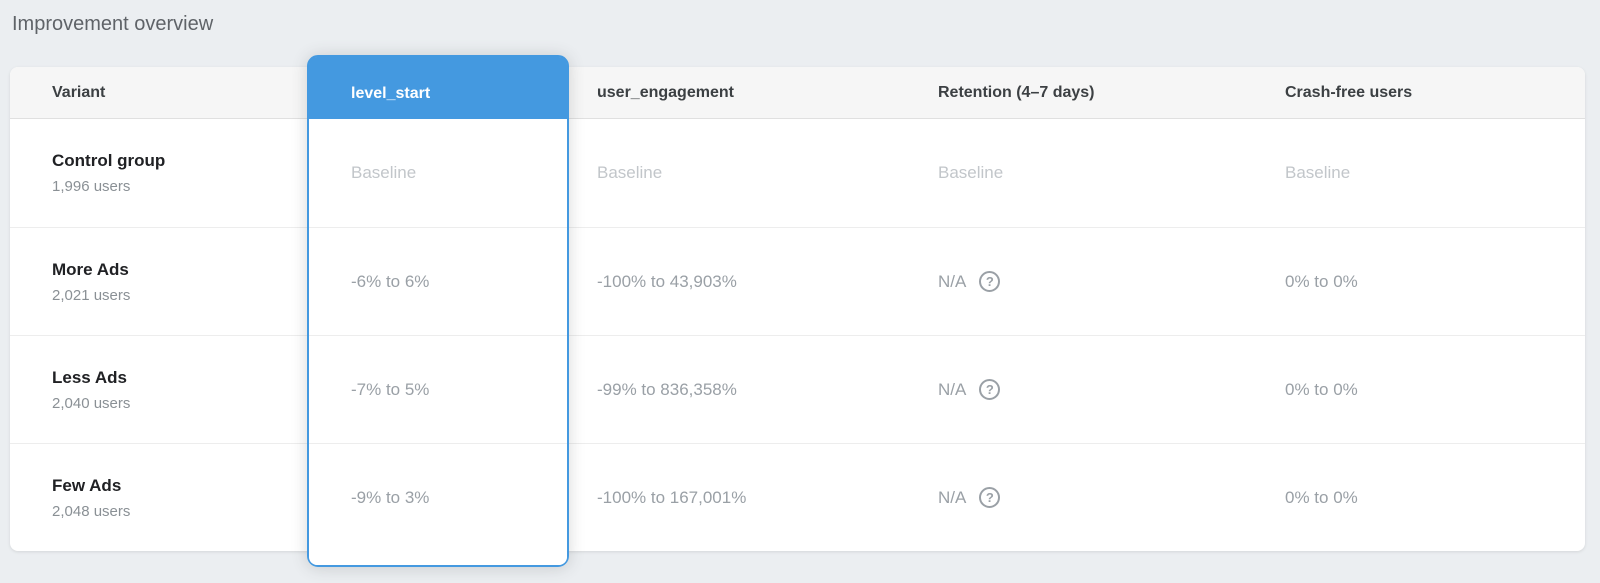  I want to click on variant-name: Control group, so click(109, 160).